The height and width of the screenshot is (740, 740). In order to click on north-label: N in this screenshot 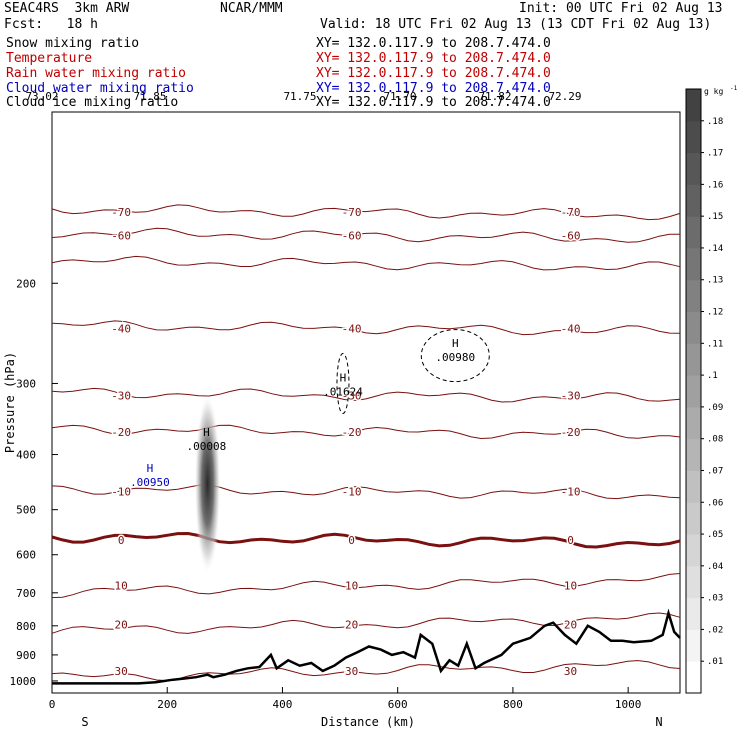, I will do `click(658, 722)`.